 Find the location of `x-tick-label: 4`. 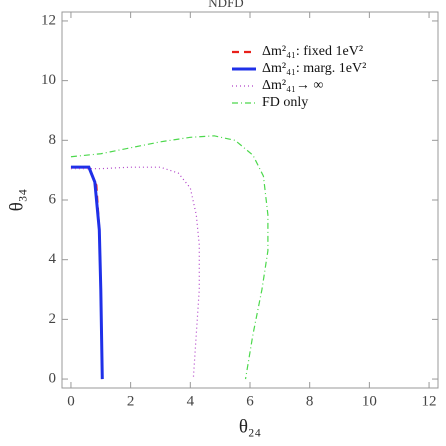

x-tick-label: 4 is located at coordinates (191, 401).